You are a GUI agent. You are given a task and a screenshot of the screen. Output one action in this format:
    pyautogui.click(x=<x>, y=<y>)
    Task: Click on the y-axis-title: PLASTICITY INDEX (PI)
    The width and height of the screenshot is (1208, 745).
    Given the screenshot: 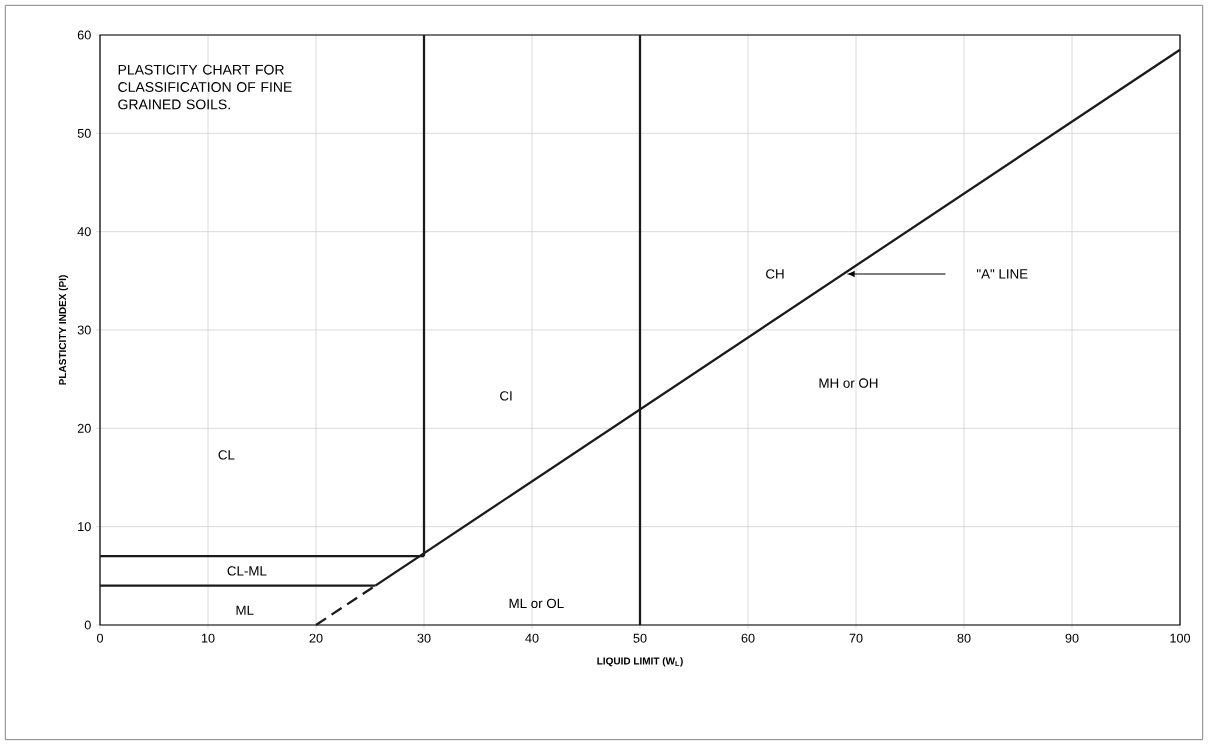 What is the action you would take?
    pyautogui.click(x=63, y=330)
    